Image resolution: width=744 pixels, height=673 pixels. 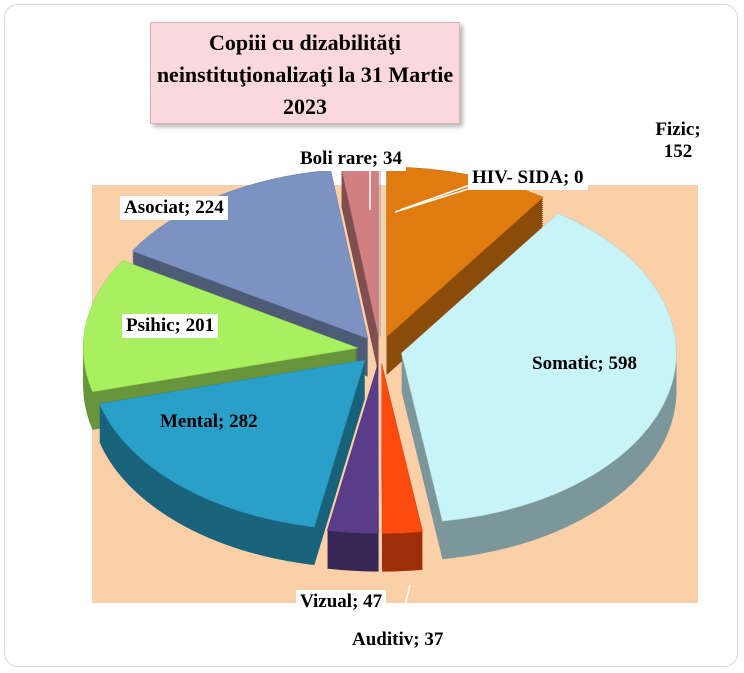 What do you see at coordinates (585, 363) in the screenshot?
I see `data-label: Somatic; 598` at bounding box center [585, 363].